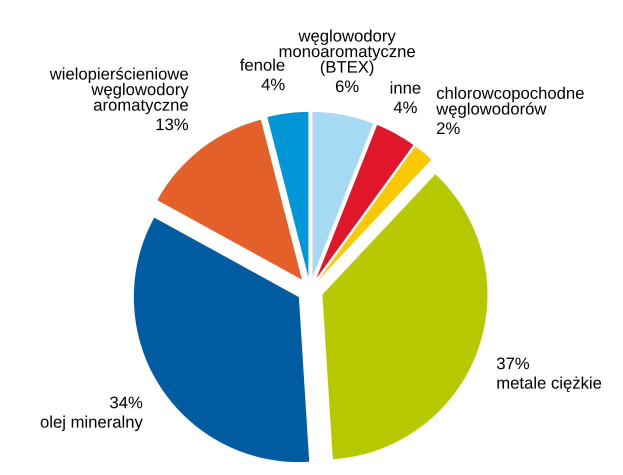  What do you see at coordinates (513, 364) in the screenshot?
I see `data-label: 37%` at bounding box center [513, 364].